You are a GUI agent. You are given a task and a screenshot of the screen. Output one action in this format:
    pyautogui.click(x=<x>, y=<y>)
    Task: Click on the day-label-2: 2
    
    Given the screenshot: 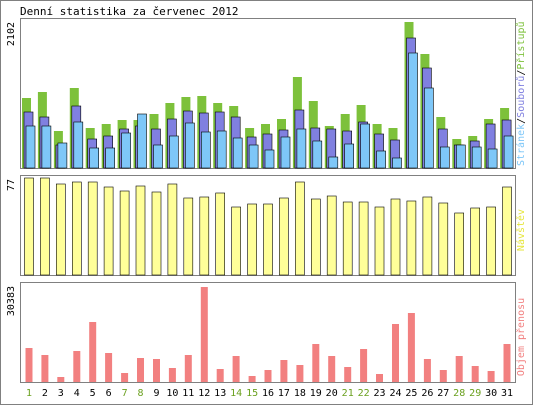 What is the action you would take?
    pyautogui.click(x=45, y=393)
    